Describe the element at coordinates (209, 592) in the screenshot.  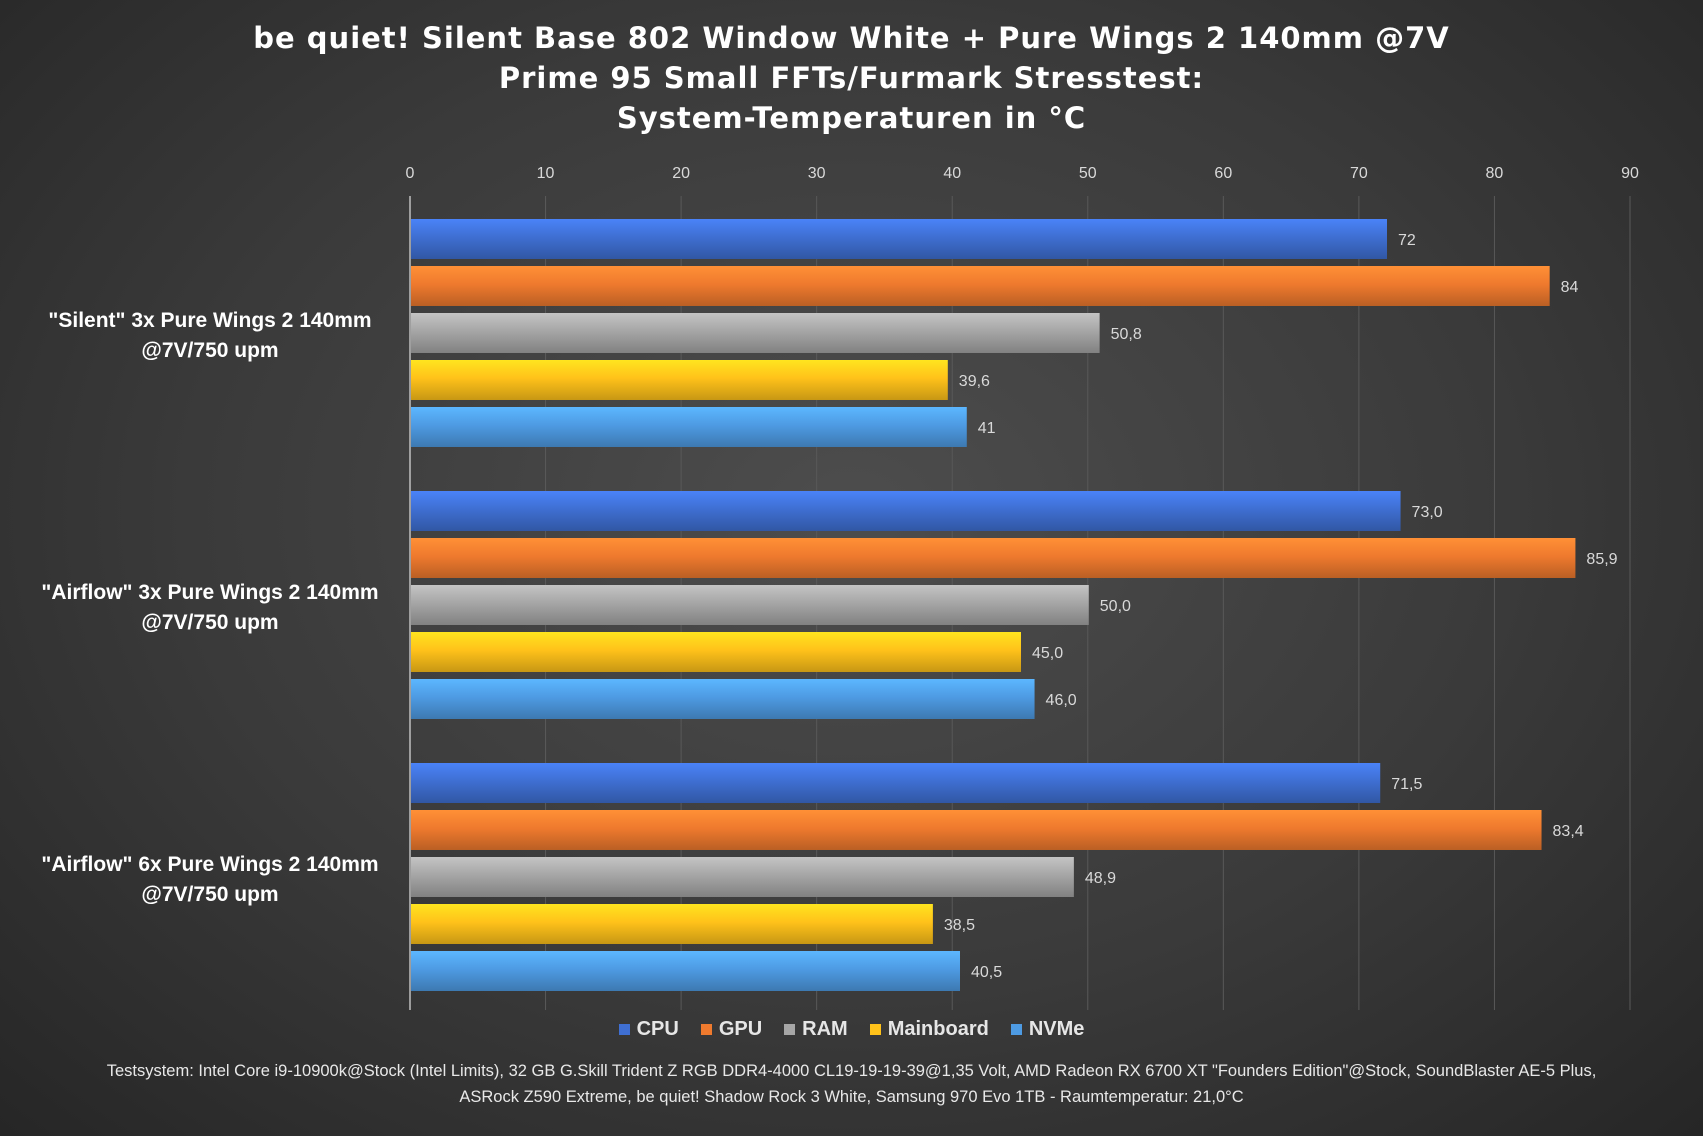
I see `category-label-line: "Airflow" 3x Pure Wings 2 140mm` at that location.